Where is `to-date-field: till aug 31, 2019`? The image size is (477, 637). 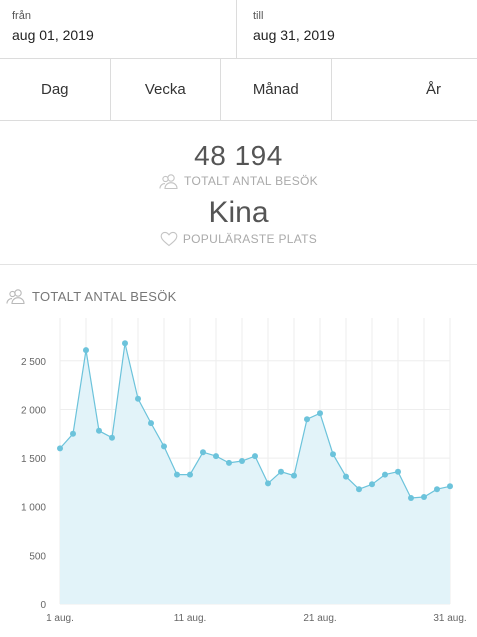
to-date-field: till aug 31, 2019 is located at coordinates (356, 29).